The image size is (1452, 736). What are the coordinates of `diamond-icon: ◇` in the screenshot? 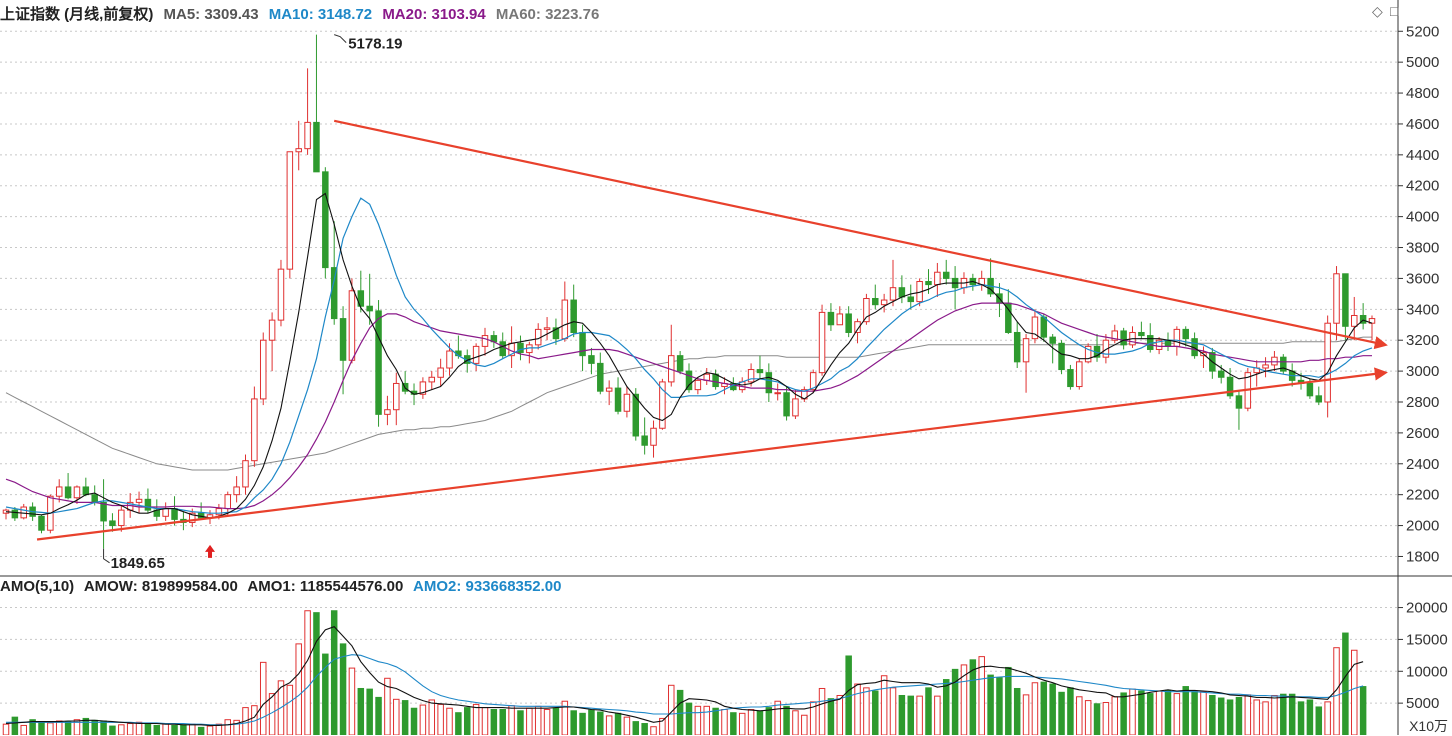 It's located at (1377, 11).